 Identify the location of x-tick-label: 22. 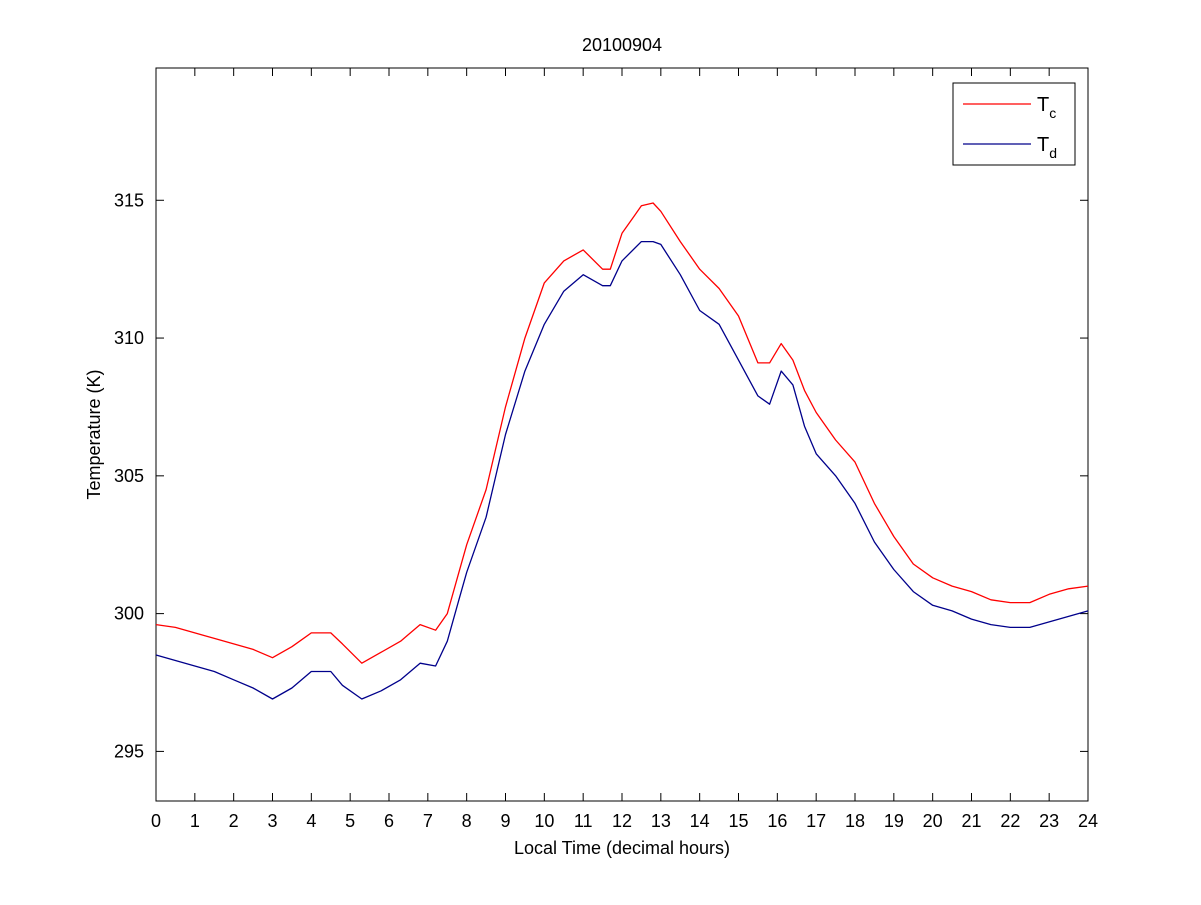
(1010, 821).